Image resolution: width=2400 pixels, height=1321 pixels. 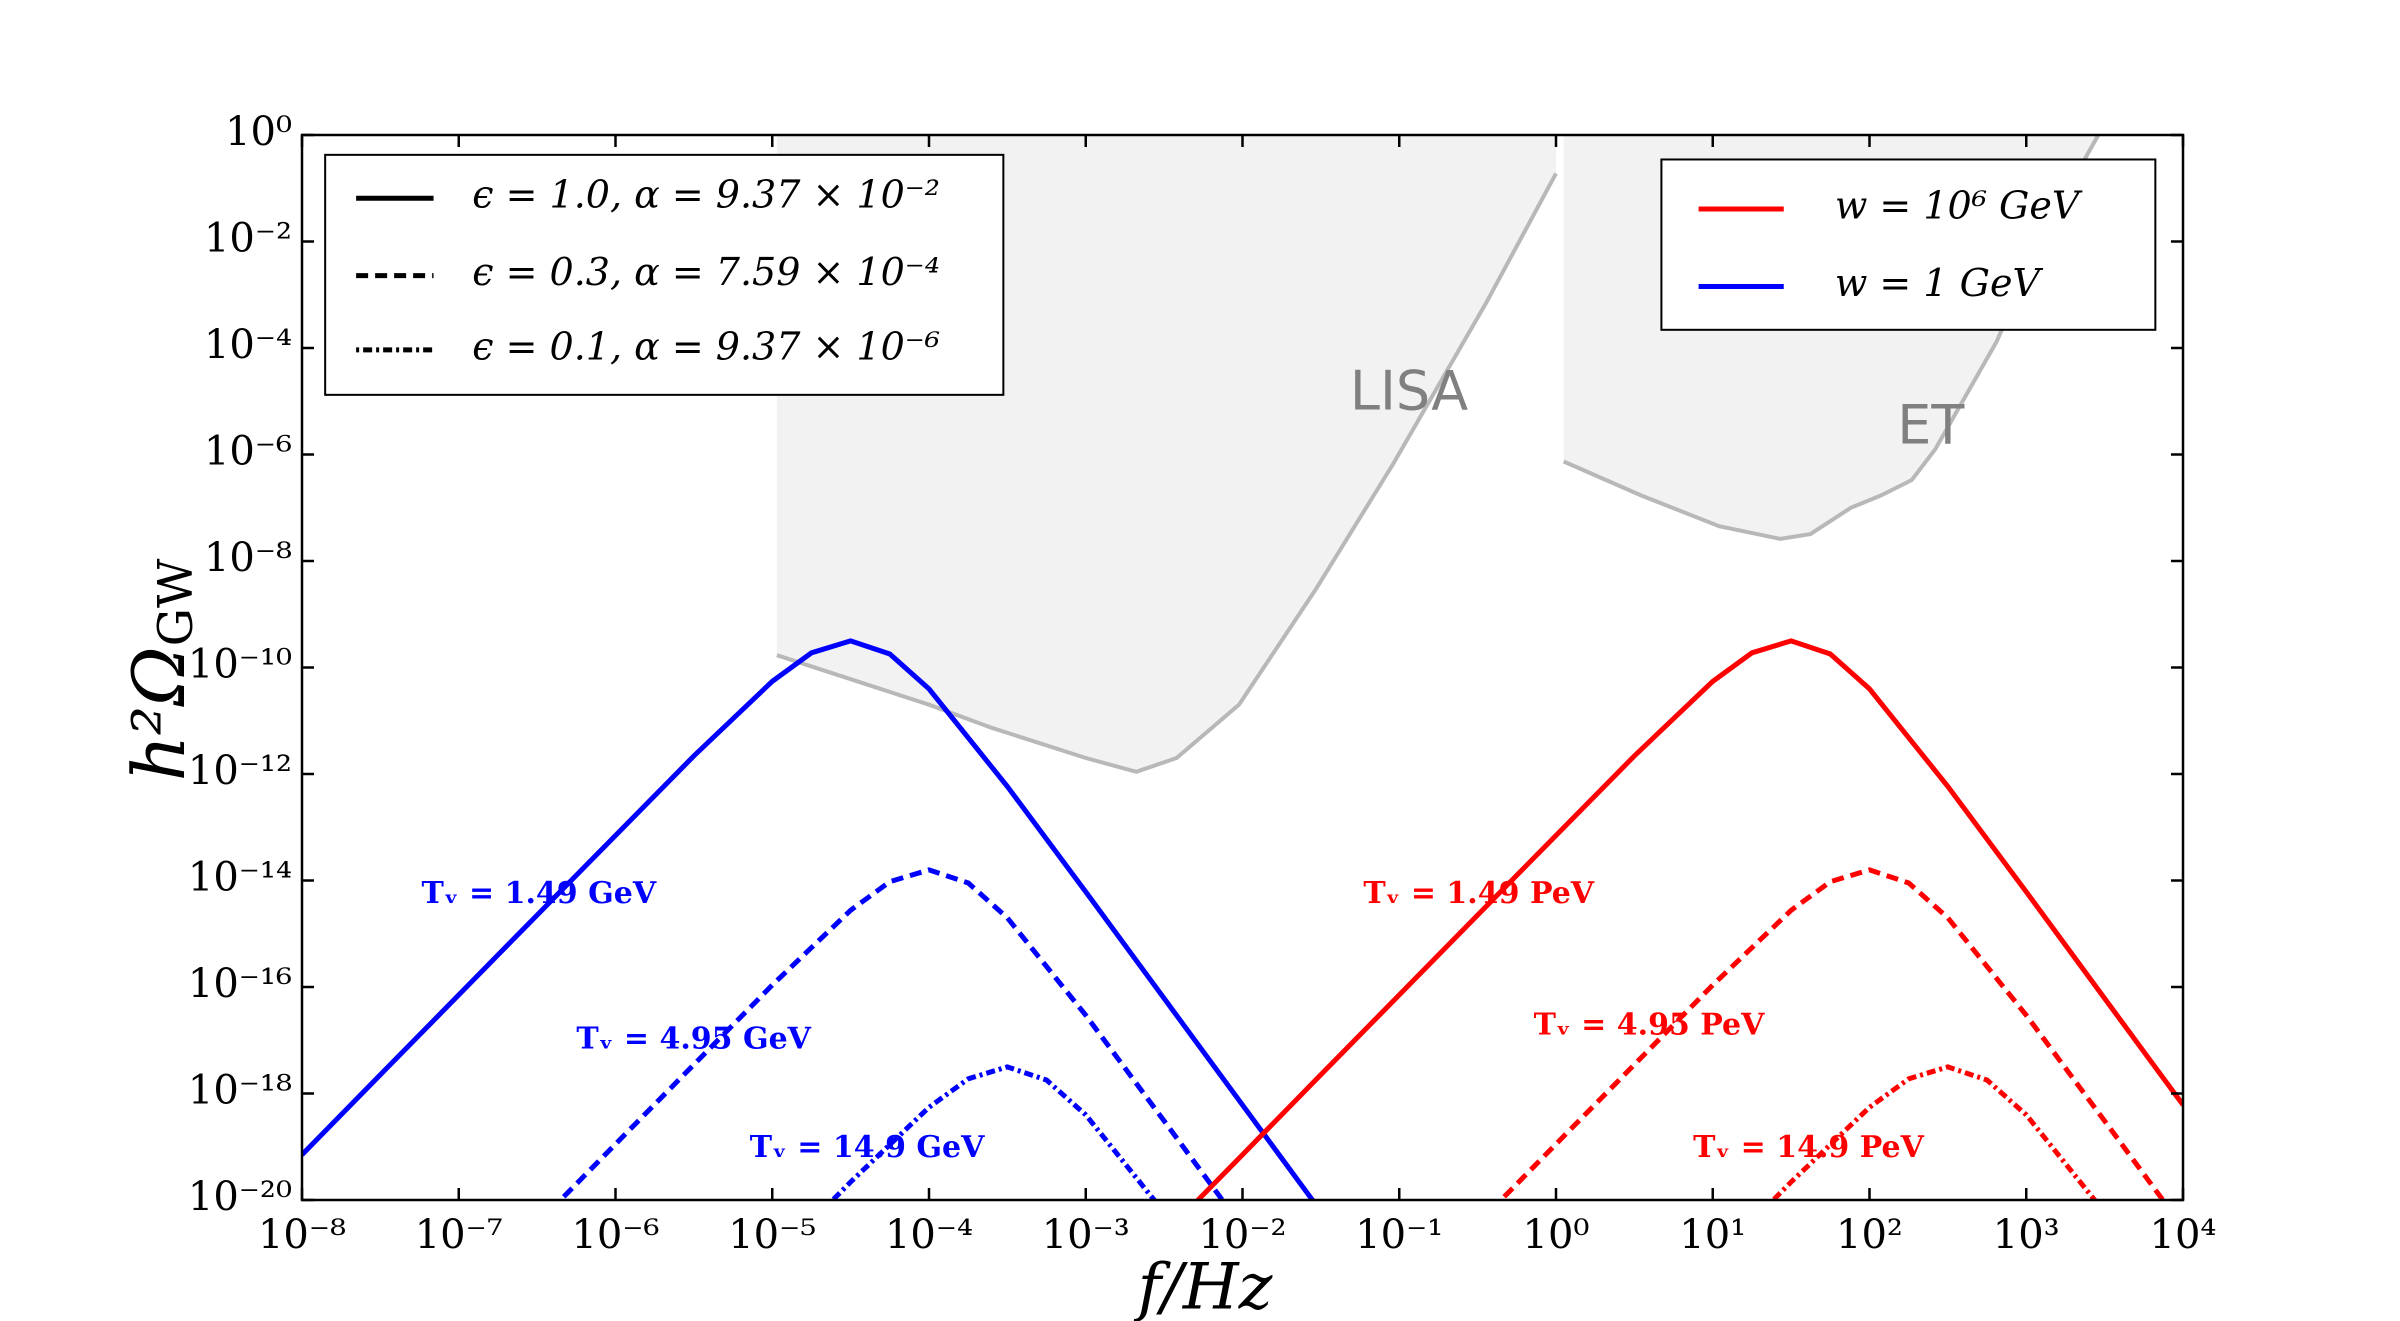 What do you see at coordinates (1649, 1025) in the screenshot?
I see `annotation: Tᵥ = 4.95 PeV` at bounding box center [1649, 1025].